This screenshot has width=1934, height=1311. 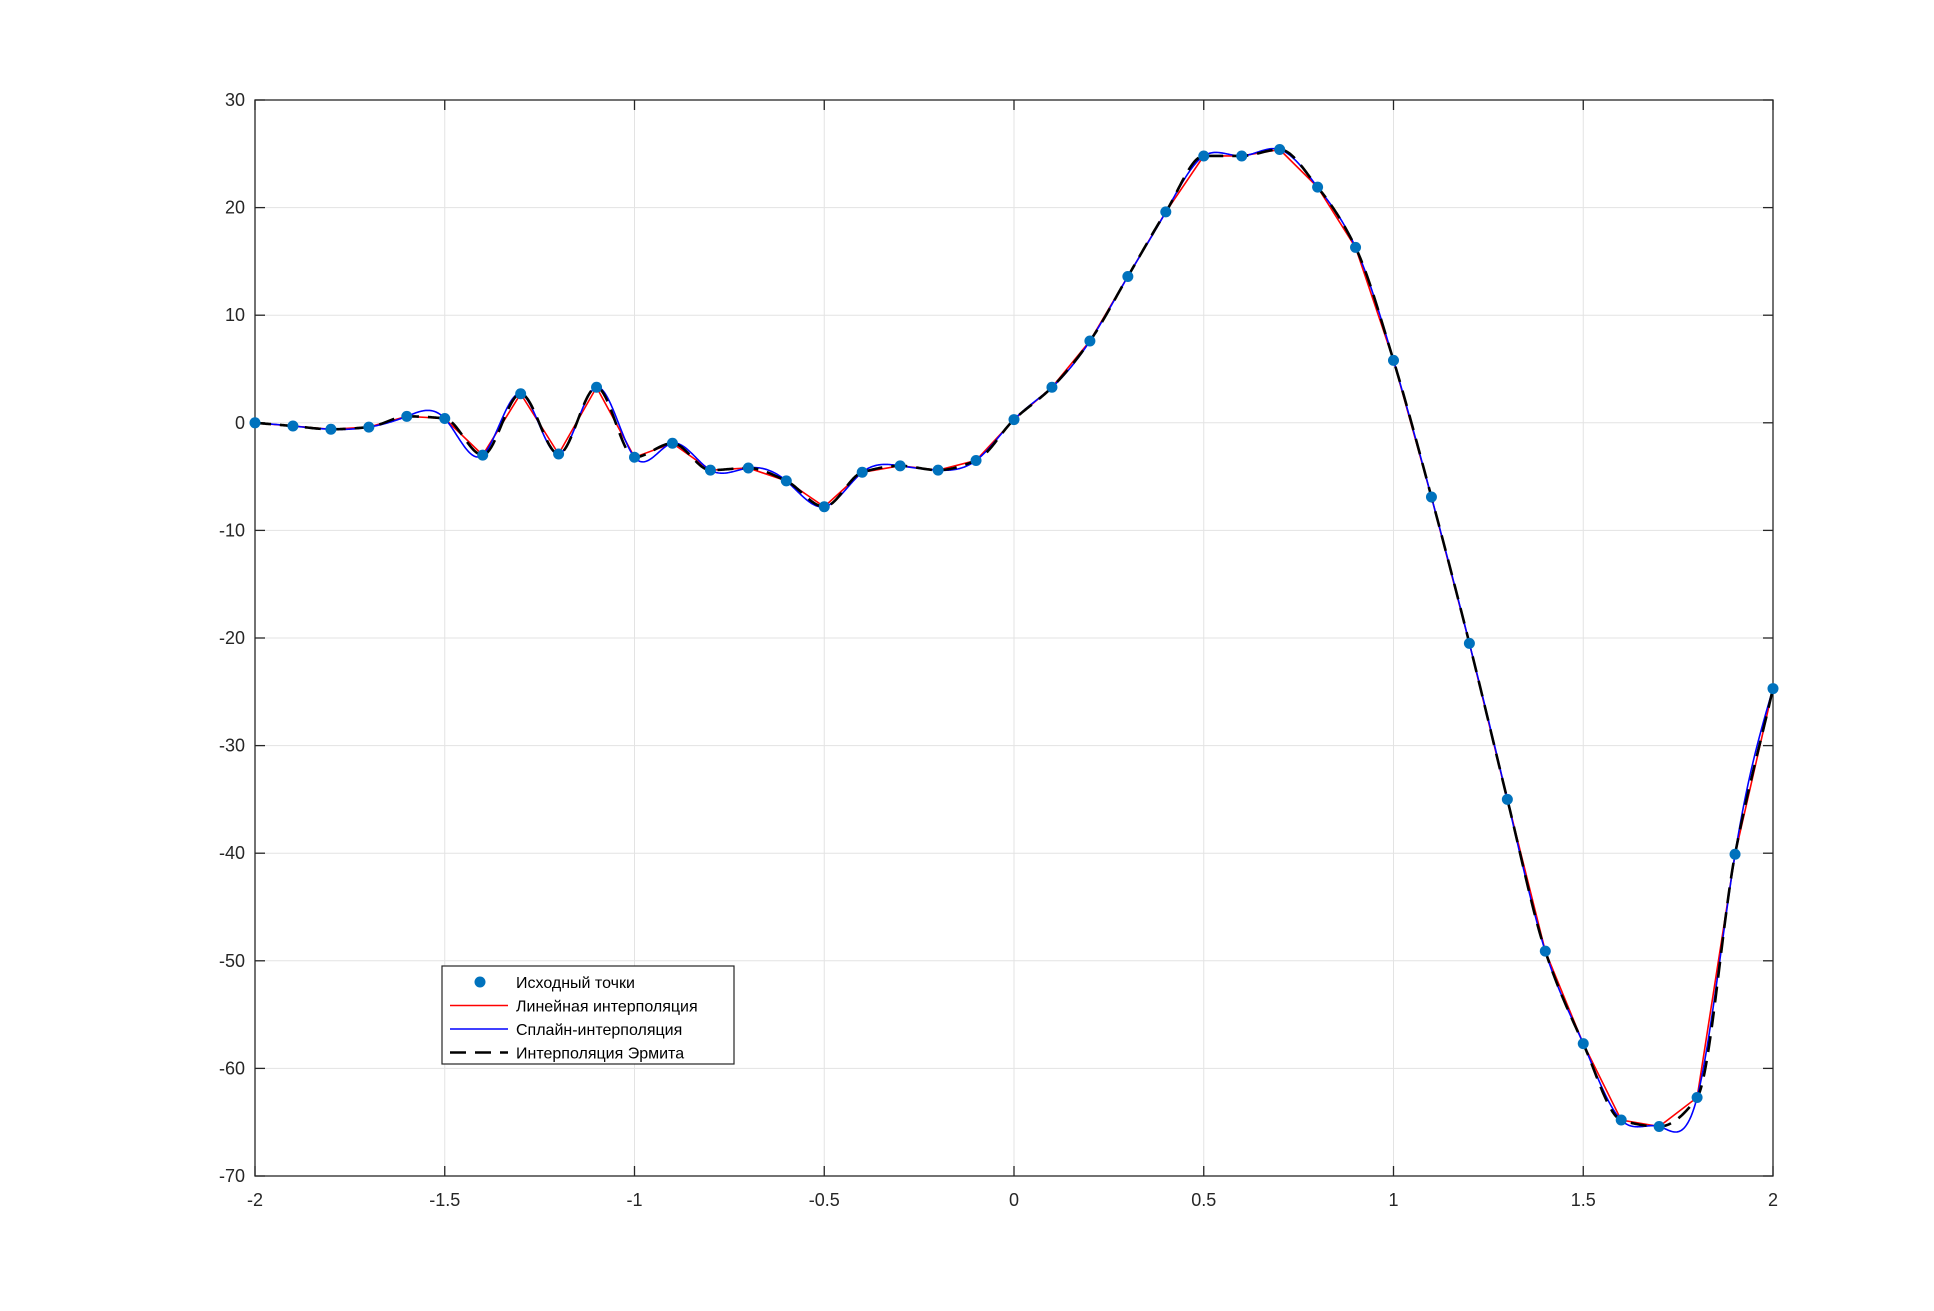 What do you see at coordinates (1393, 1200) in the screenshot?
I see `x-tick-label: 1` at bounding box center [1393, 1200].